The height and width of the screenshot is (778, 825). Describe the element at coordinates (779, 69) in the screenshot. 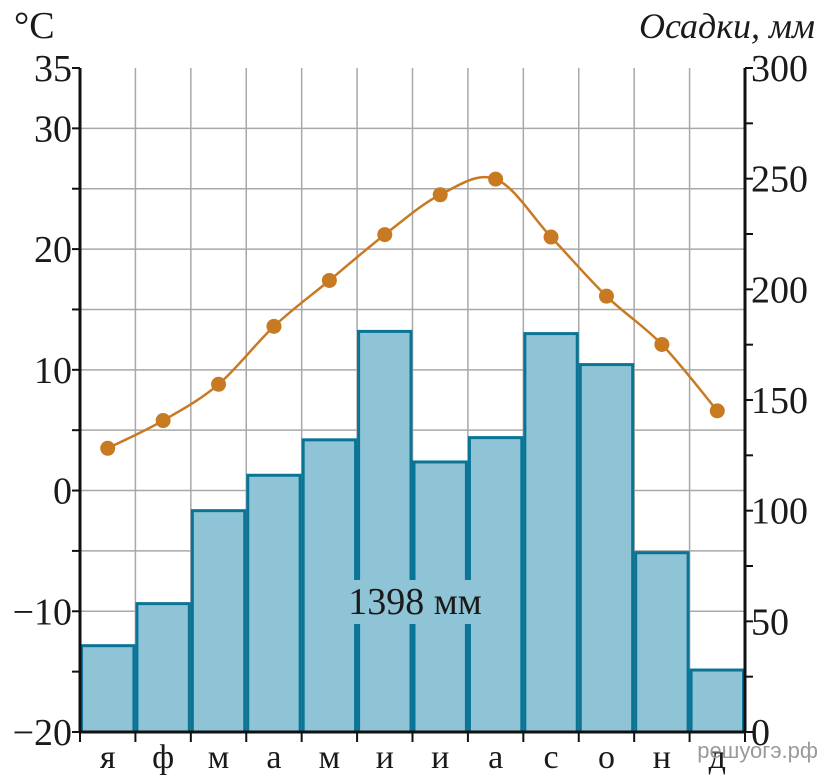

I see `right-tick-label: 300` at that location.